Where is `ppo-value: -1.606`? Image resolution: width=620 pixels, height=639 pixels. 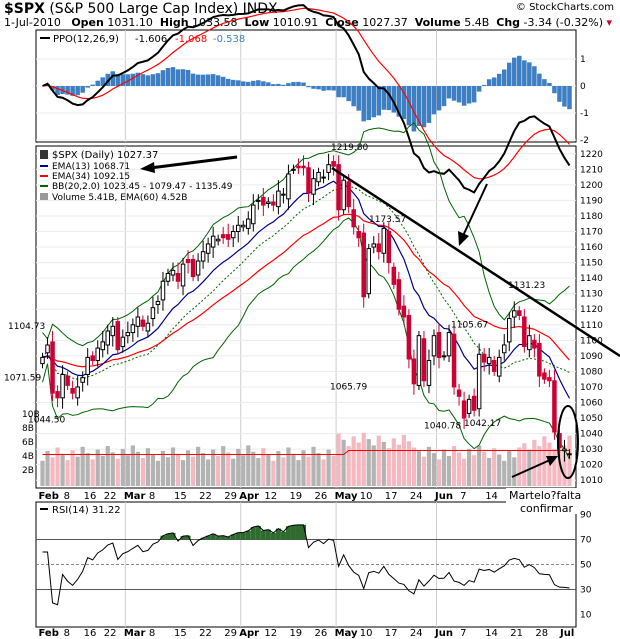
ppo-value: -1.606 is located at coordinates (151, 39).